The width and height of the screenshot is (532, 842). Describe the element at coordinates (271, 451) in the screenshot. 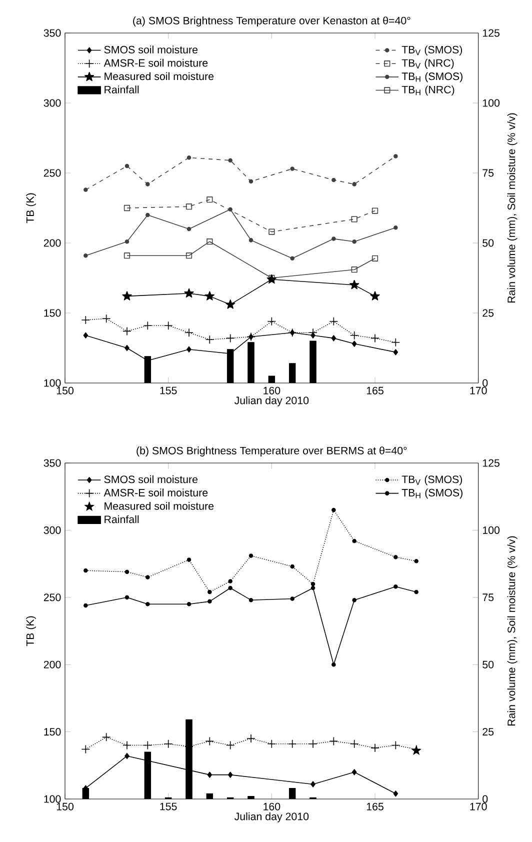

I see `chart-title: (b) SMOS Brightness Temperature over BERMS at θ=40°` at that location.